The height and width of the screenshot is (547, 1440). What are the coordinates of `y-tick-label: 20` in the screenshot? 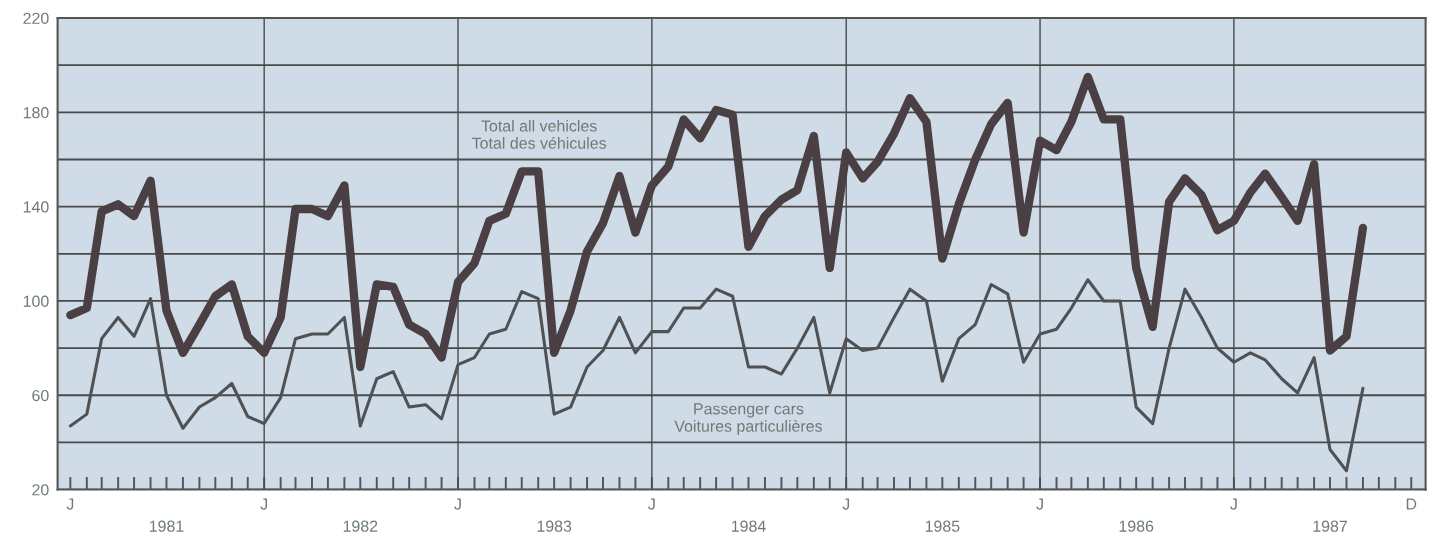 It's located at (40, 490).